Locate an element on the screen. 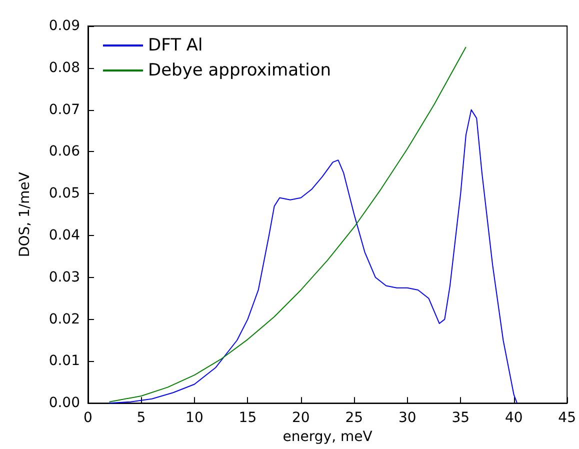 The height and width of the screenshot is (449, 579). y-tick-label: 0.07 is located at coordinates (64, 110).